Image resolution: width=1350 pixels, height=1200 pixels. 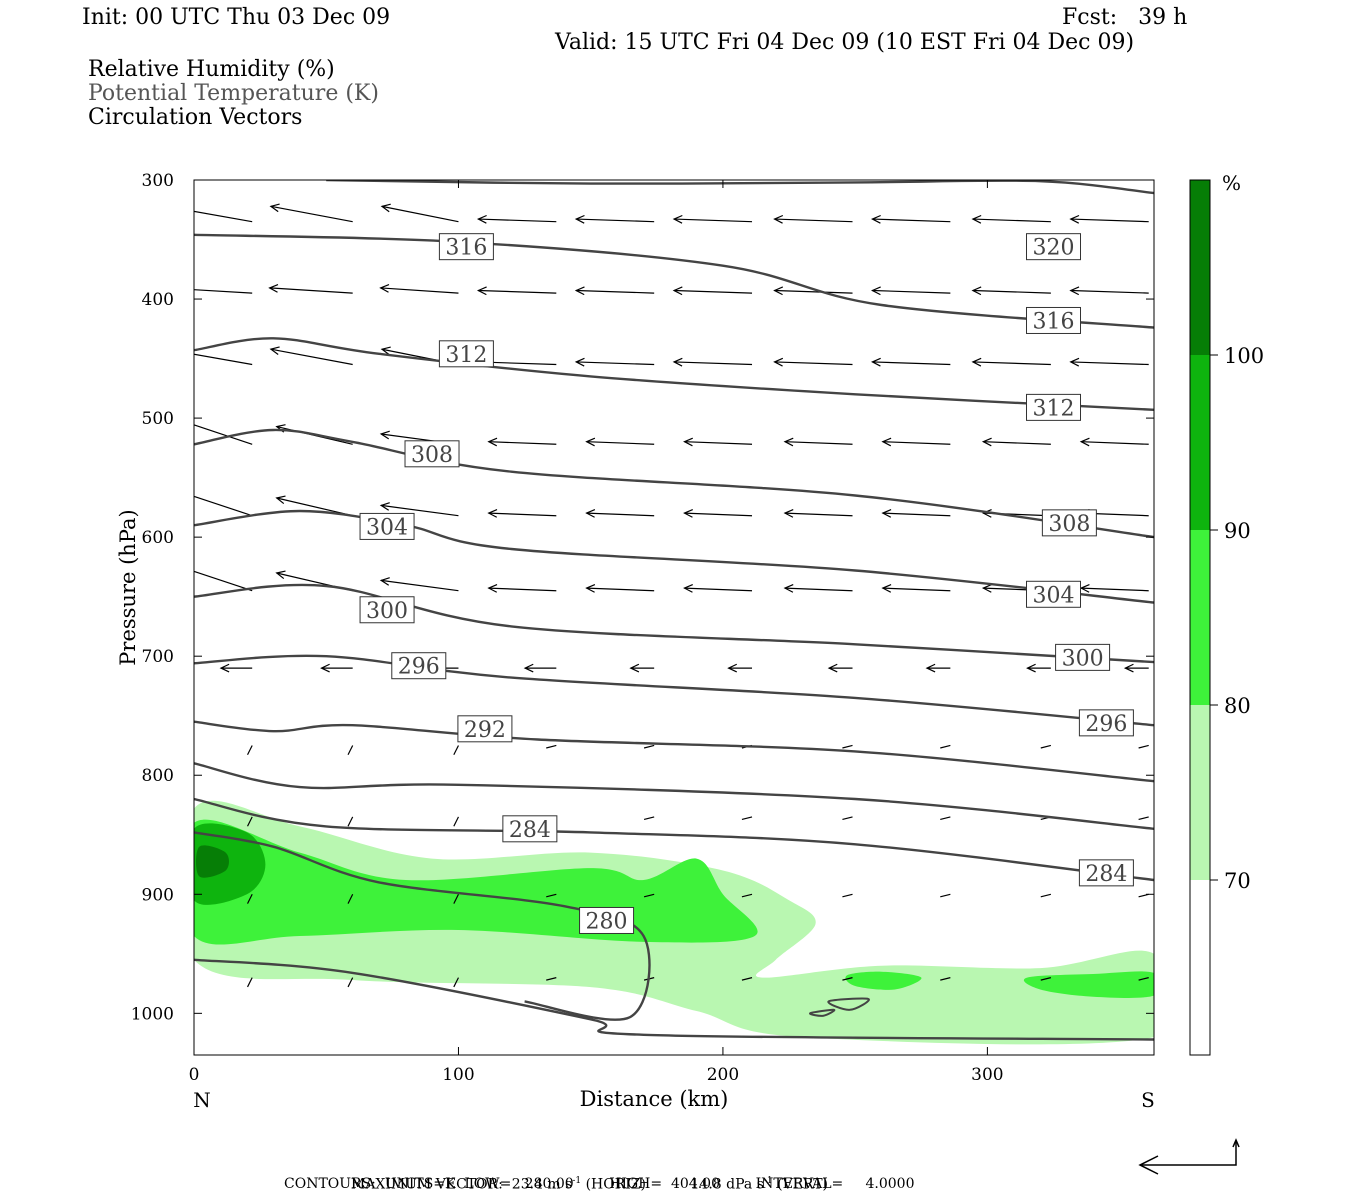 I want to click on theta-contour-small-loop, so click(x=848, y=1004).